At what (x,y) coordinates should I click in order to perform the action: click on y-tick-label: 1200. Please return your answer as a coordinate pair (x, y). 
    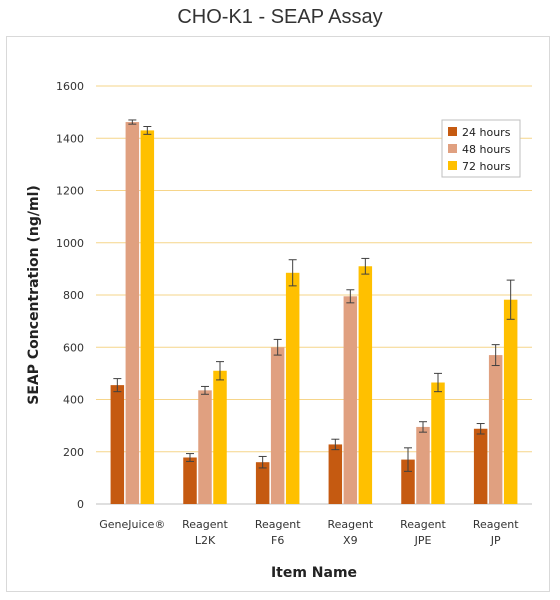
    Looking at the image, I should click on (70, 191).